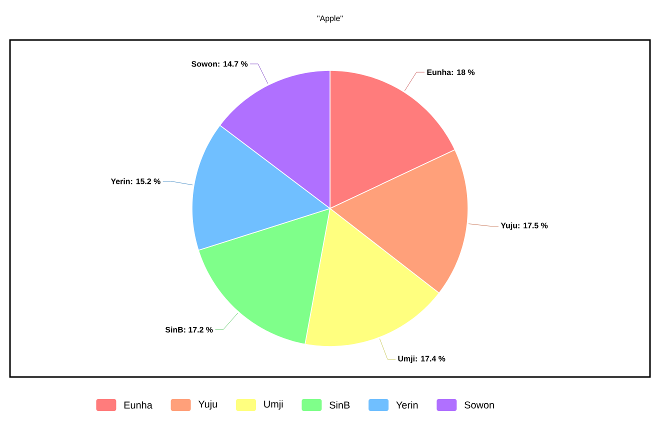 This screenshot has height=440, width=660. I want to click on legend-label: Sowon, so click(479, 405).